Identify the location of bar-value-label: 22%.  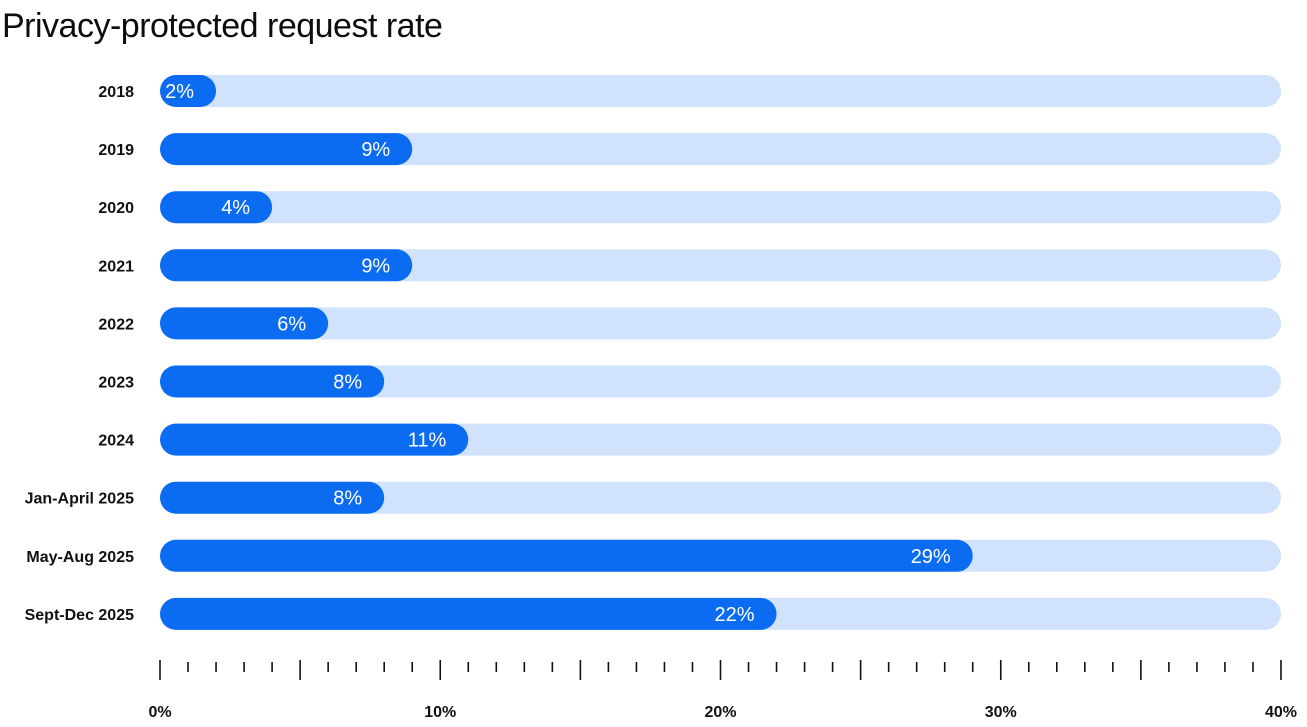
(735, 615).